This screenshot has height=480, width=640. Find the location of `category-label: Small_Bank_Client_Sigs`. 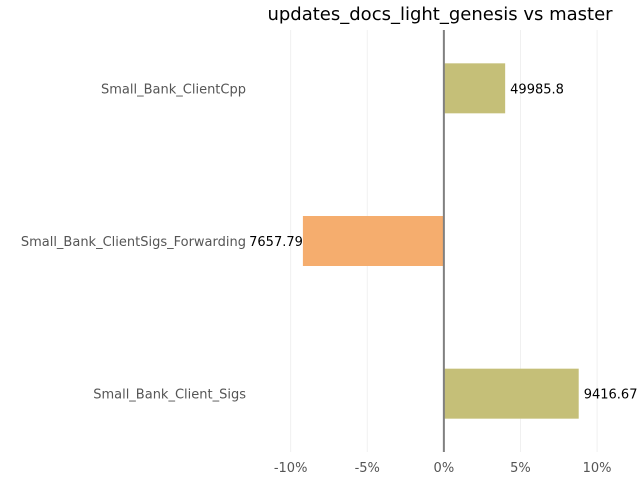

category-label: Small_Bank_Client_Sigs is located at coordinates (169, 395).